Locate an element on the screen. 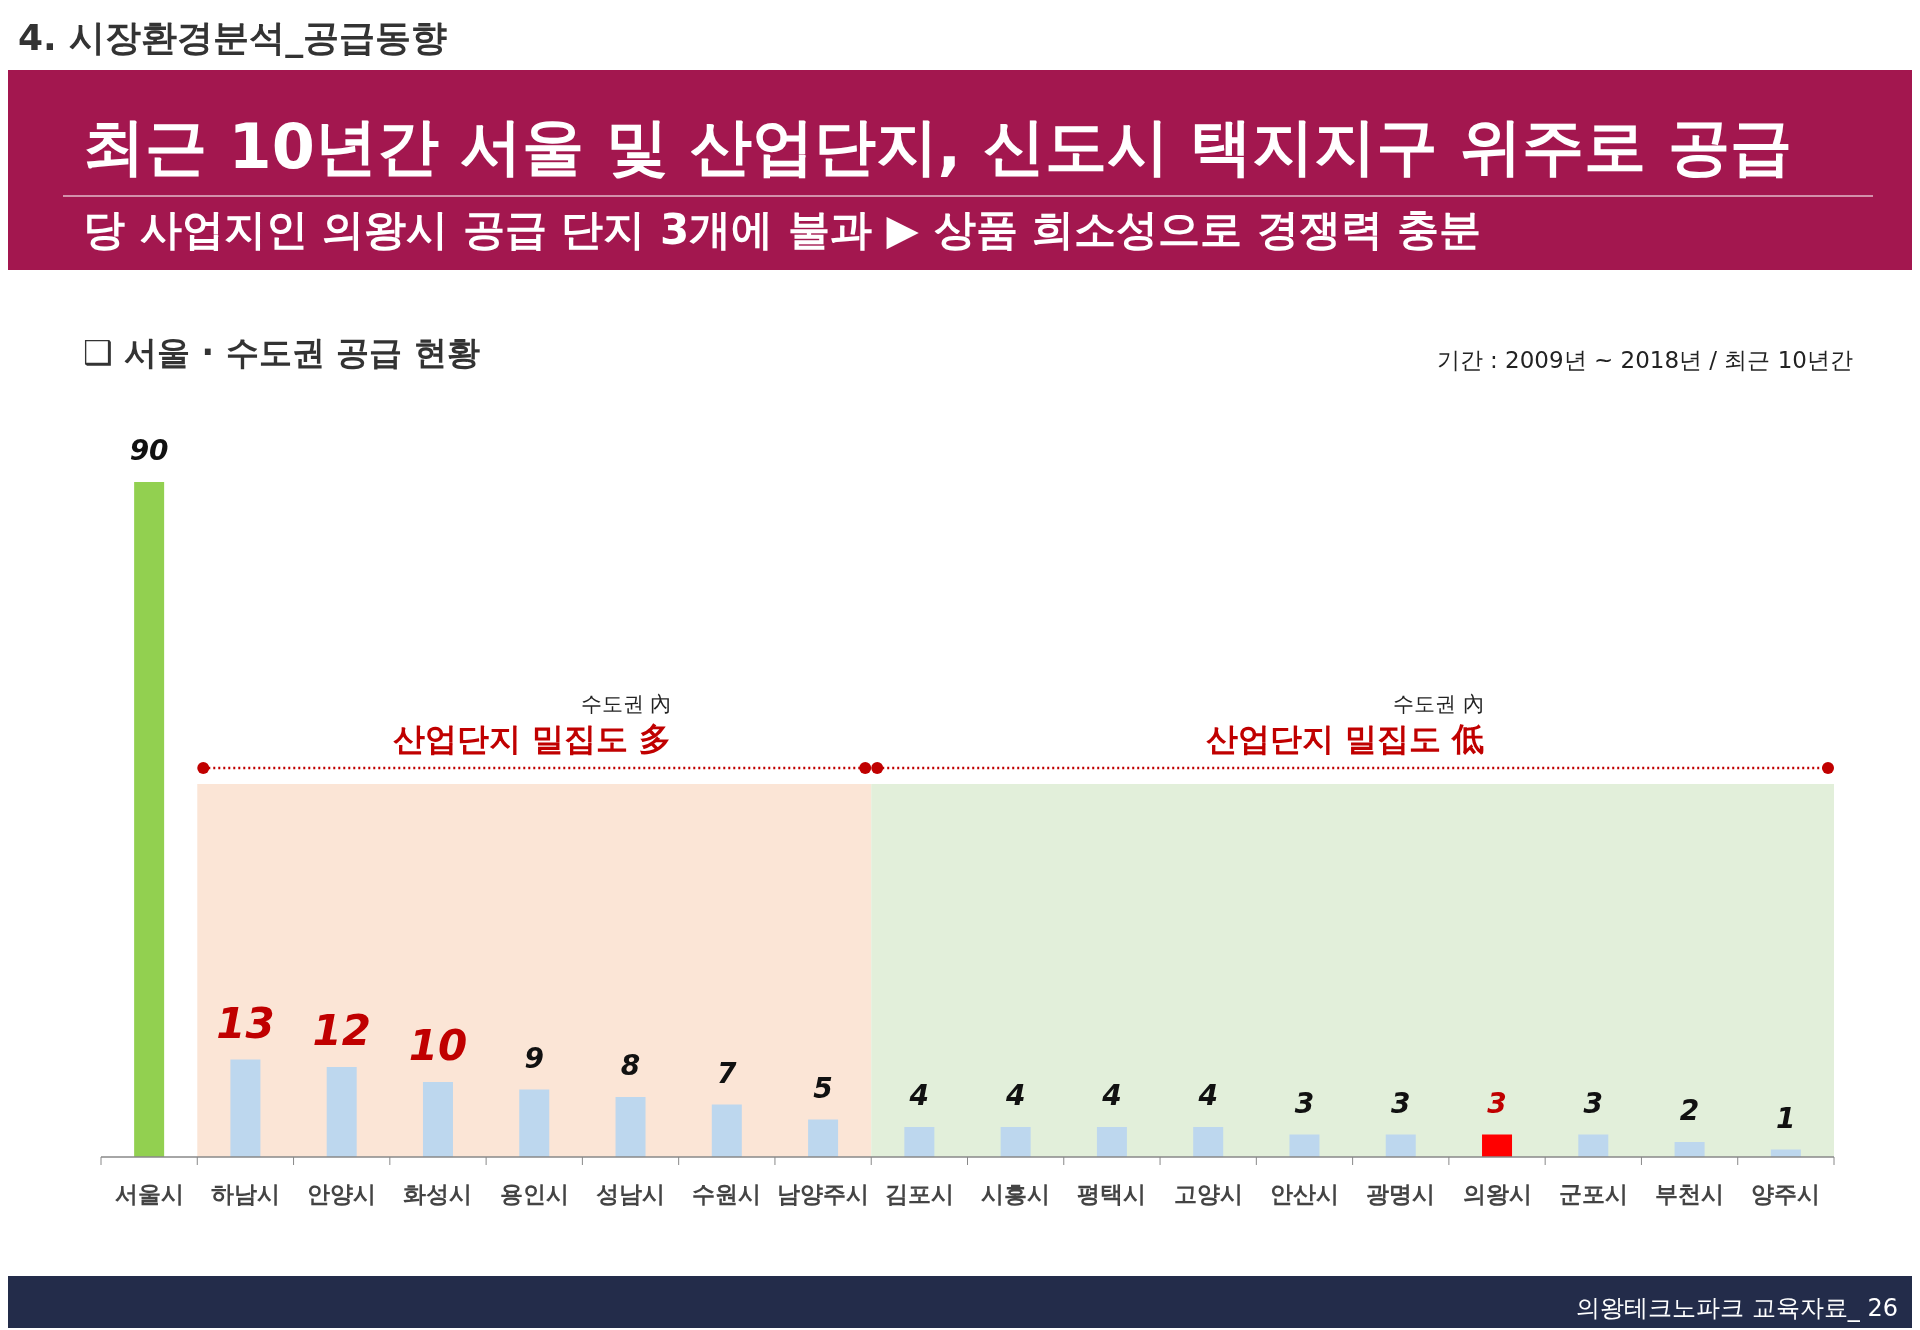 This screenshot has width=1920, height=1330. chart-title: ❑ 서울 · 수도권 공급 현황 is located at coordinates (281, 352).